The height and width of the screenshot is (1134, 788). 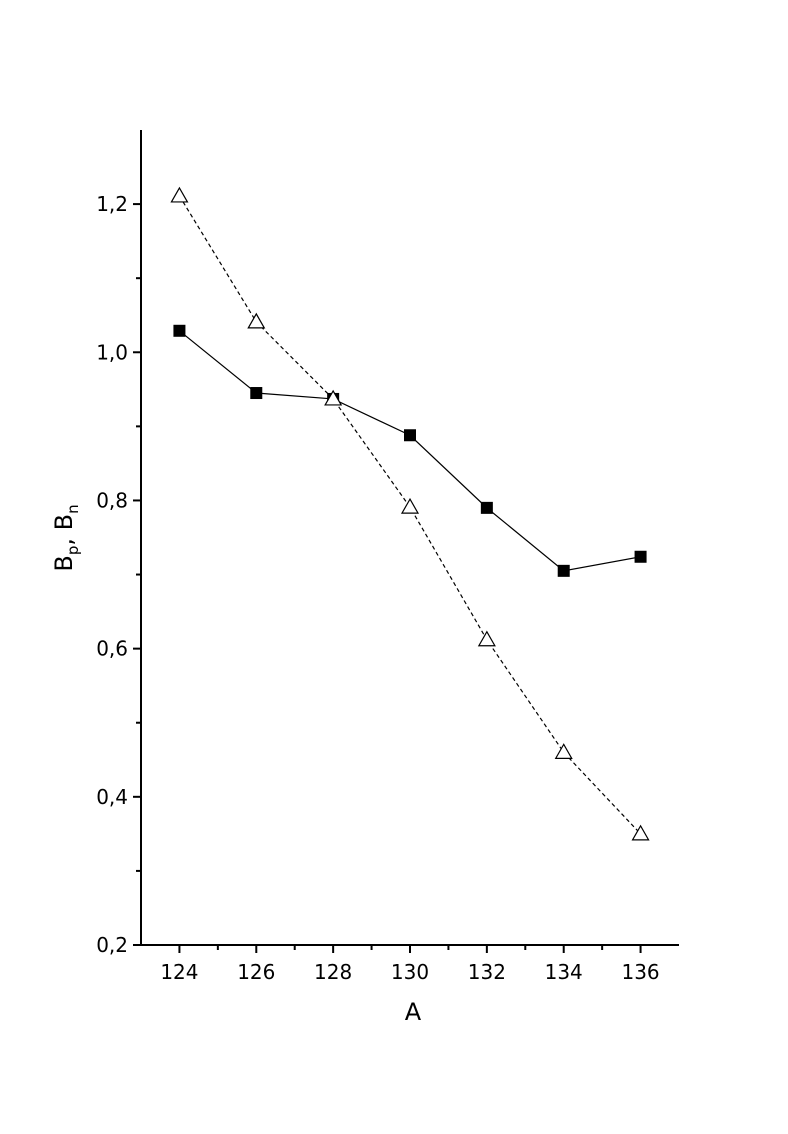 What do you see at coordinates (333, 972) in the screenshot?
I see `x-tick-label: 128` at bounding box center [333, 972].